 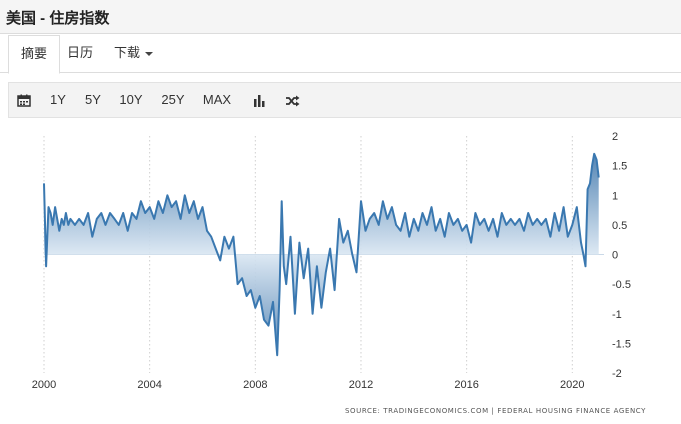 What do you see at coordinates (340, 54) in the screenshot?
I see `tab-bar: 摘要 日历 下载` at bounding box center [340, 54].